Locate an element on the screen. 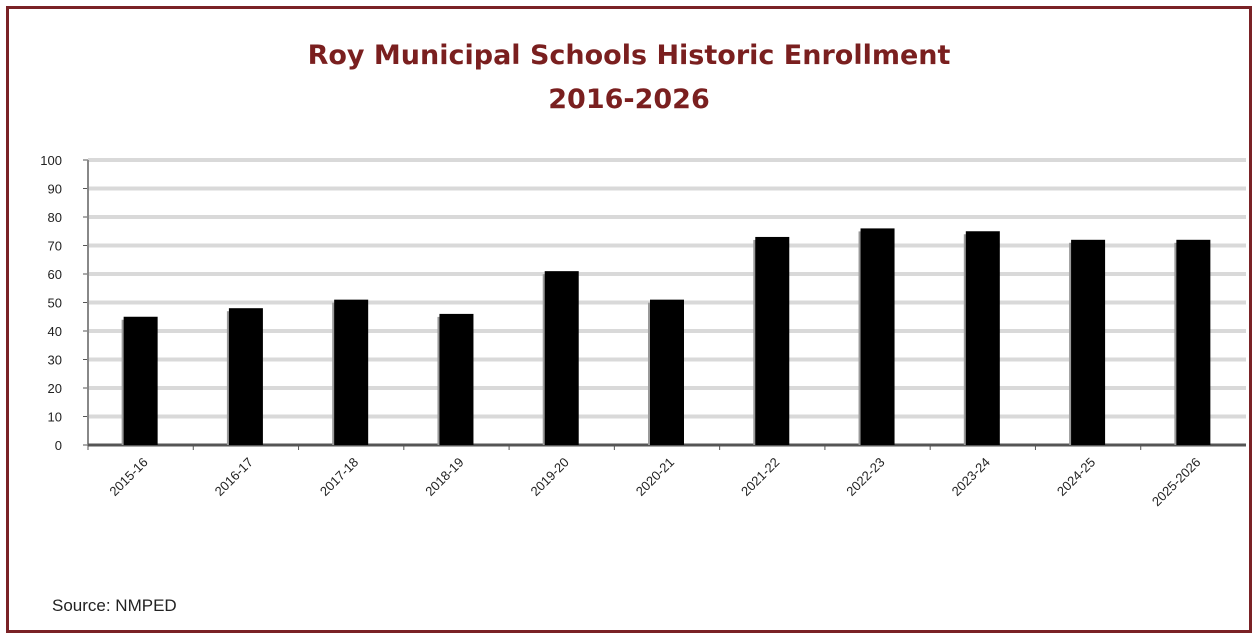 The image size is (1258, 639). x-tick-label: 2023-24 is located at coordinates (971, 477).